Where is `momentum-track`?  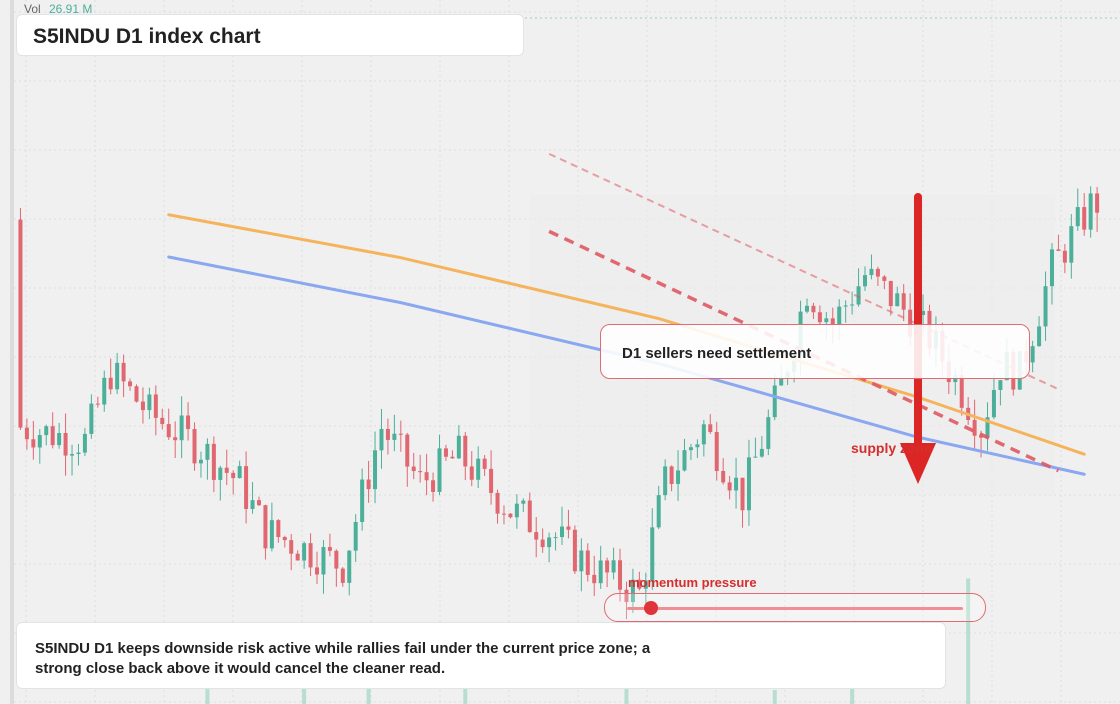
momentum-track is located at coordinates (795, 608).